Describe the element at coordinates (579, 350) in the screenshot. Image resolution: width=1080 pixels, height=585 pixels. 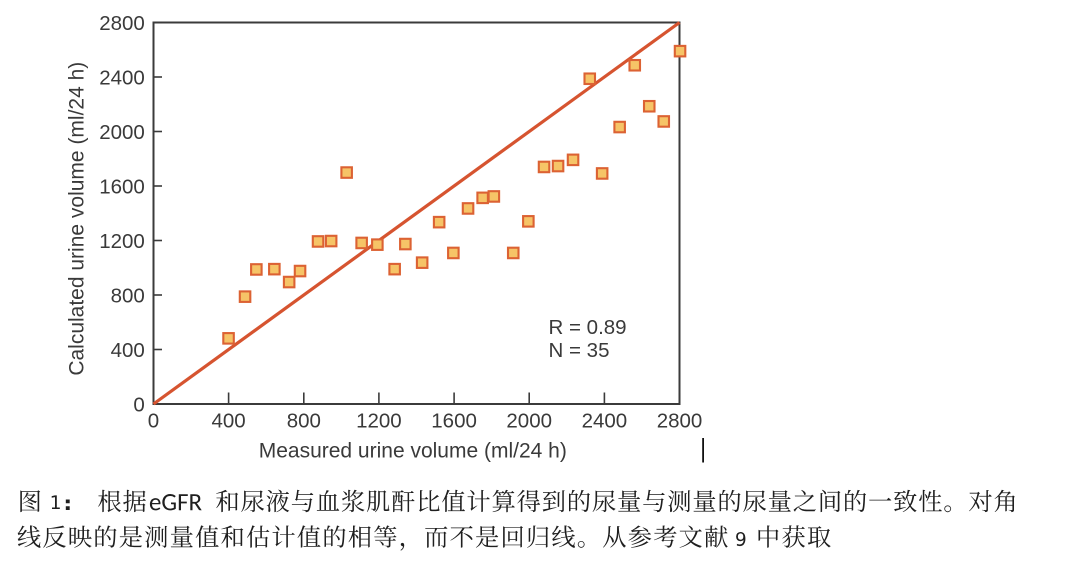
I see `svg-text: N = 35` at that location.